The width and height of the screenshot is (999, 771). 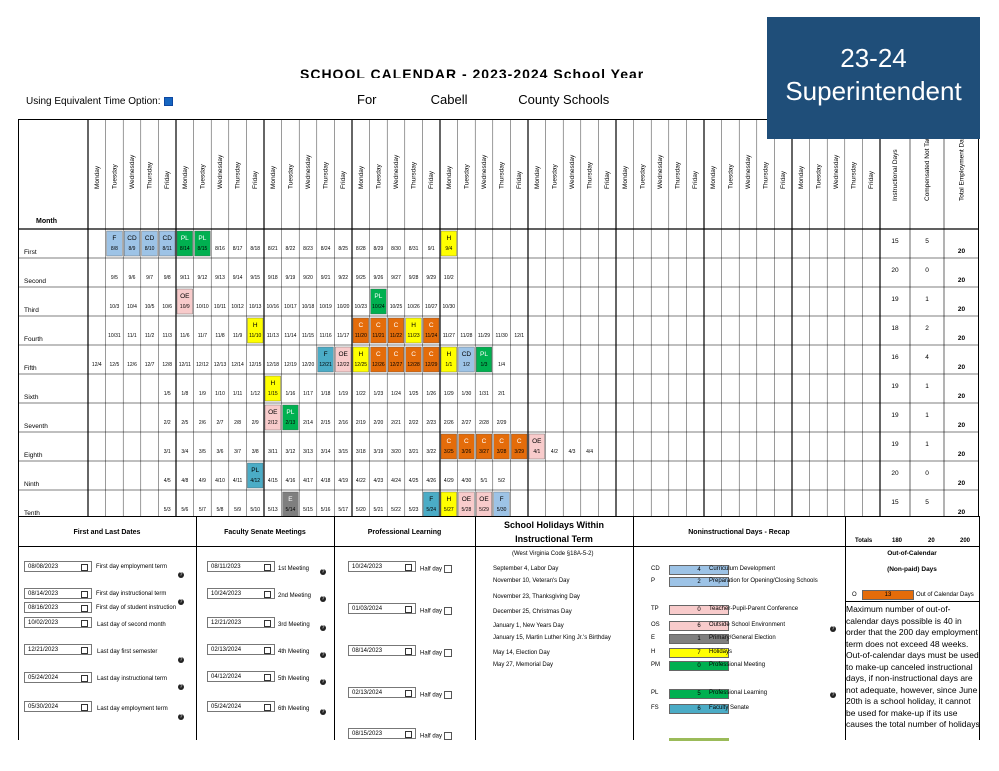 What do you see at coordinates (699, 653) in the screenshot?
I see `recap-value: 7` at bounding box center [699, 653].